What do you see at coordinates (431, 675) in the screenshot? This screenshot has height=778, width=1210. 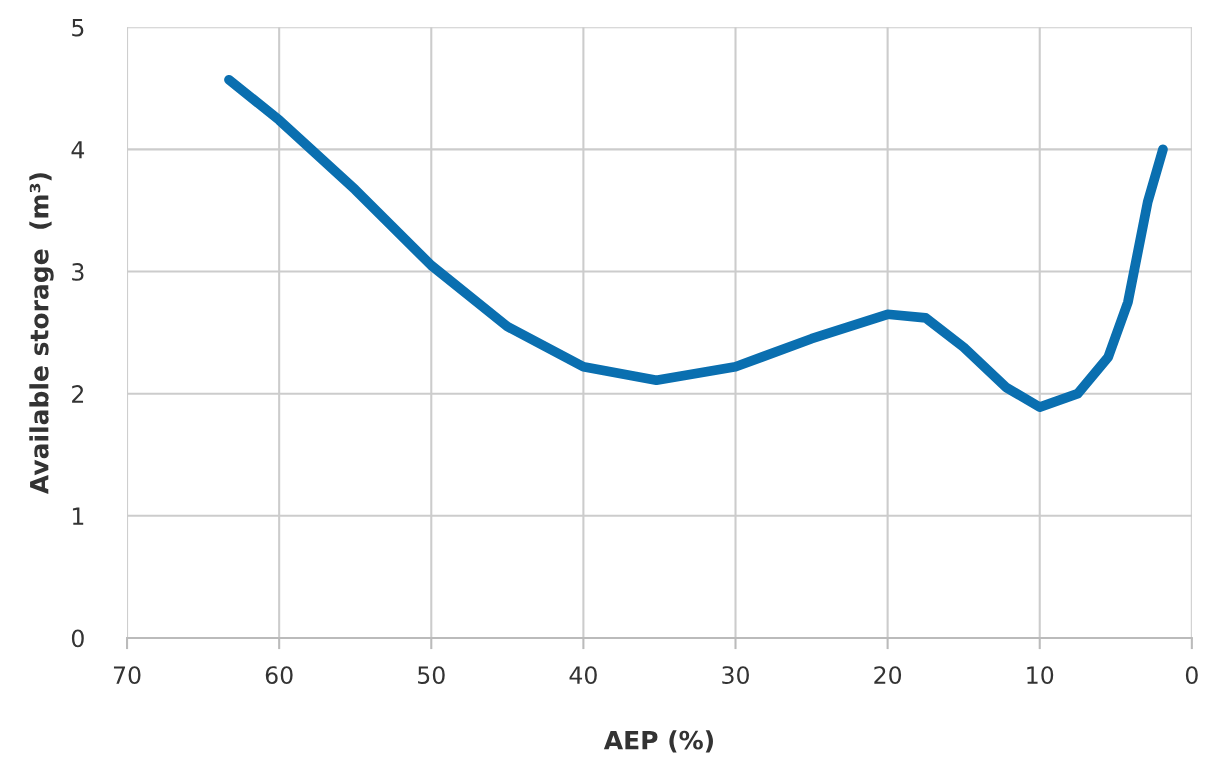 I see `x-tick-label: 50` at bounding box center [431, 675].